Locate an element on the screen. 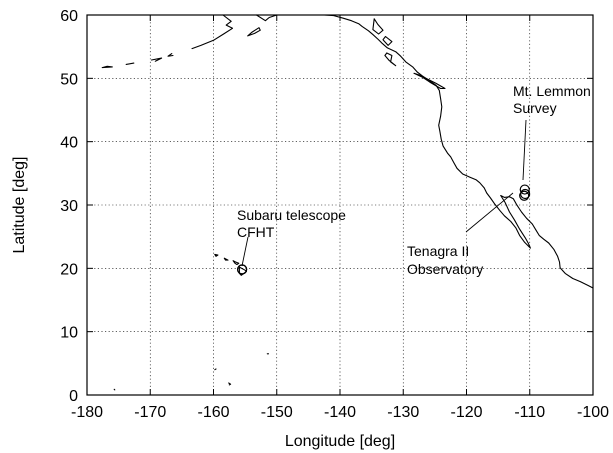  lemmon-leader-line is located at coordinates (524, 150).